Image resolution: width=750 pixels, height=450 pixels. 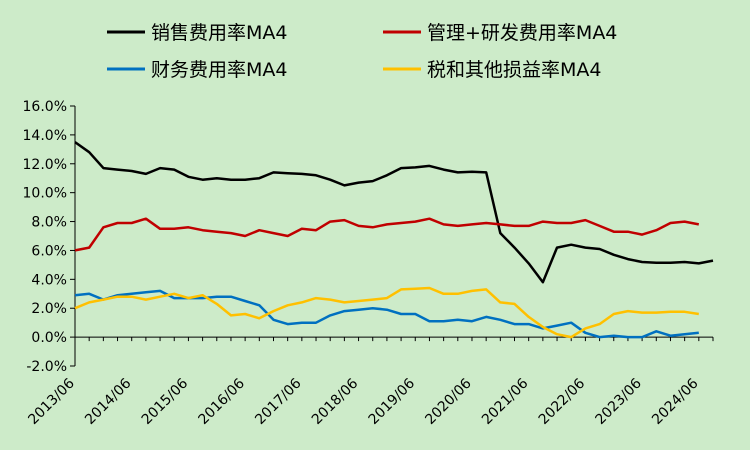 I want to click on legend-item-4: 税和其他损益率MA4, so click(x=492, y=70).